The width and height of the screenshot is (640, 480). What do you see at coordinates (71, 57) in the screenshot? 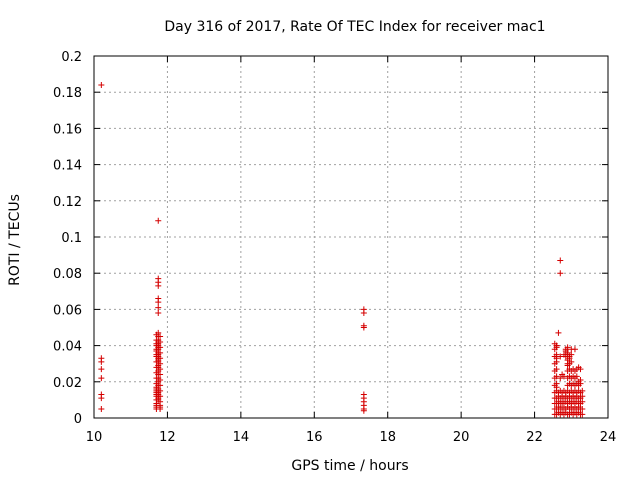
I see `y-tick-label: 0.2` at bounding box center [71, 57].